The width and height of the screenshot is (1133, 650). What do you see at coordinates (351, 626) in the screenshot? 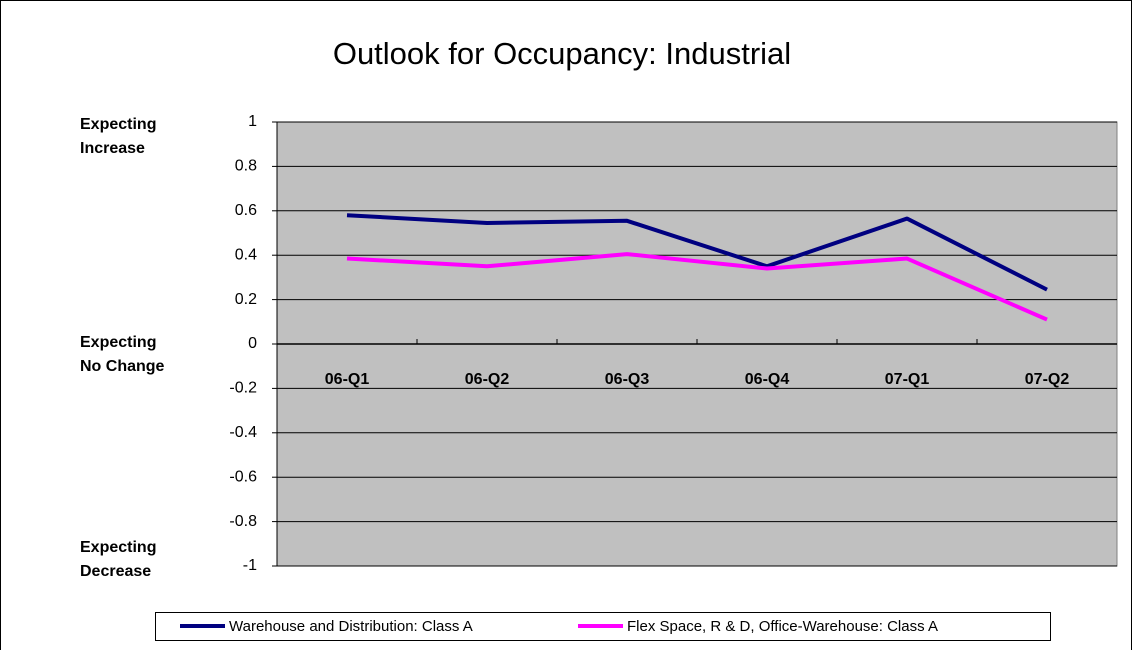
I see `legend-label: Warehouse and Distribution: Class A` at bounding box center [351, 626].